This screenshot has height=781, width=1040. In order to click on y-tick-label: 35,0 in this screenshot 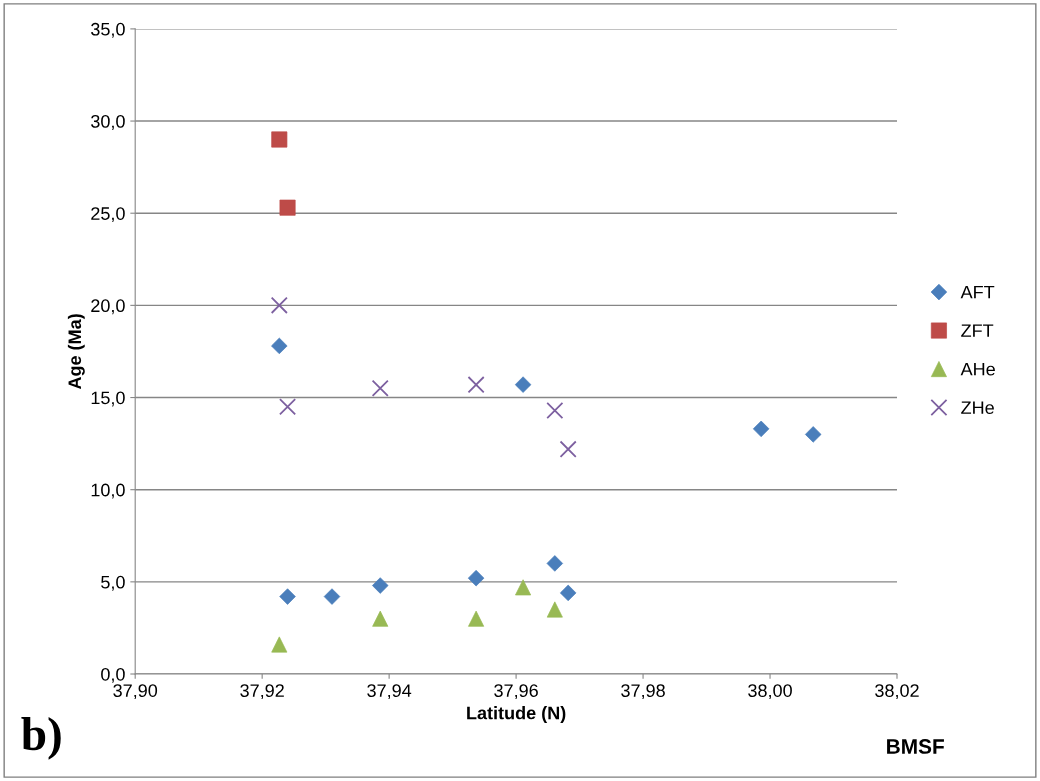, I will do `click(108, 30)`.